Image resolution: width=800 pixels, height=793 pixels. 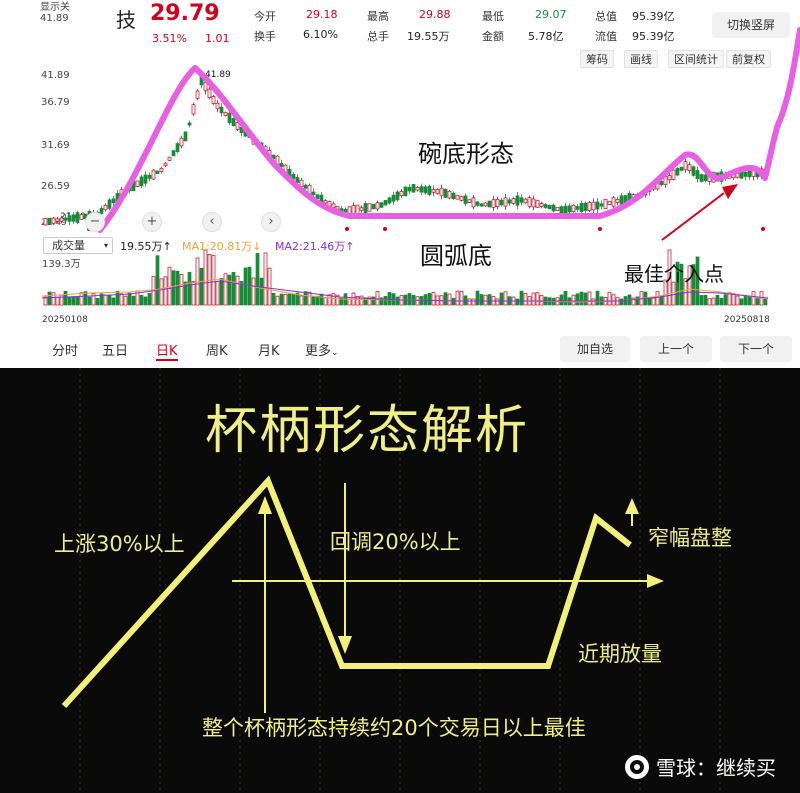 What do you see at coordinates (345, 645) in the screenshot?
I see `pullback-arrow-head` at bounding box center [345, 645].